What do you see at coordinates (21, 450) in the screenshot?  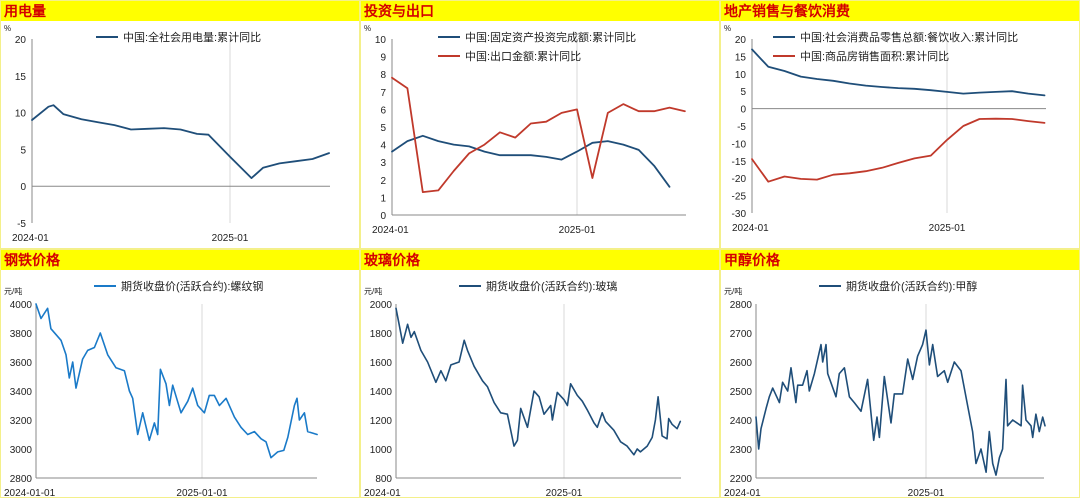 I see `y-tick-label: 3000` at bounding box center [21, 450].